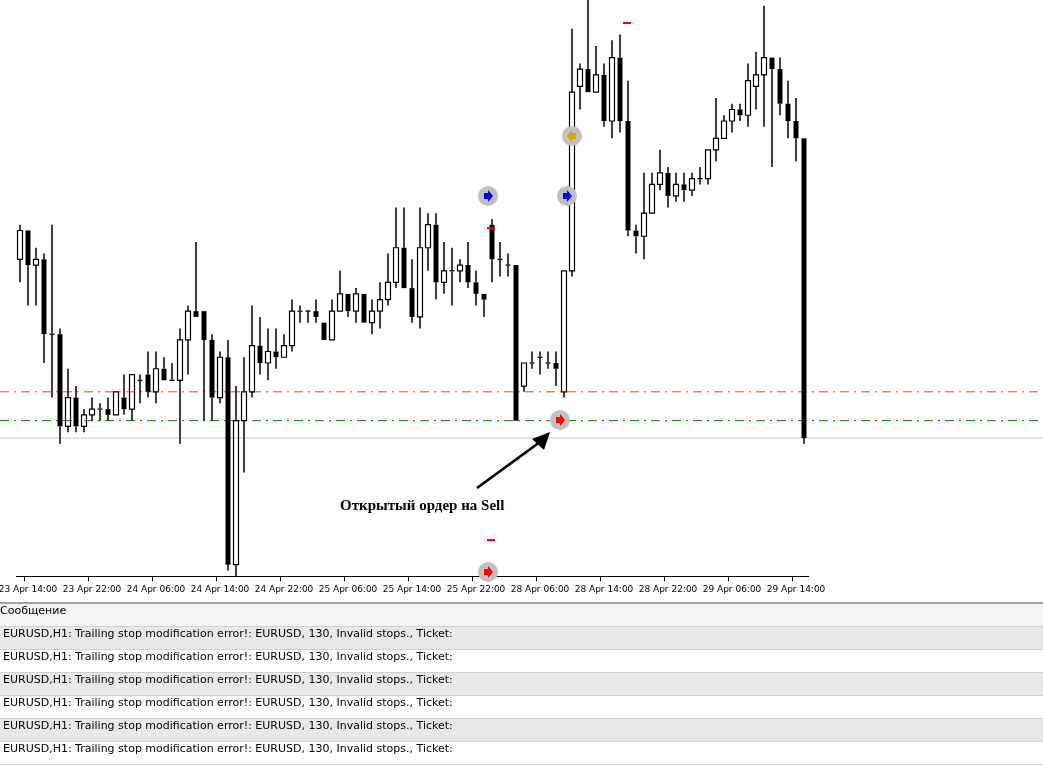 The height and width of the screenshot is (766, 1043). I want to click on x-tick-label: 23 Apr 22:00, so click(92, 588).